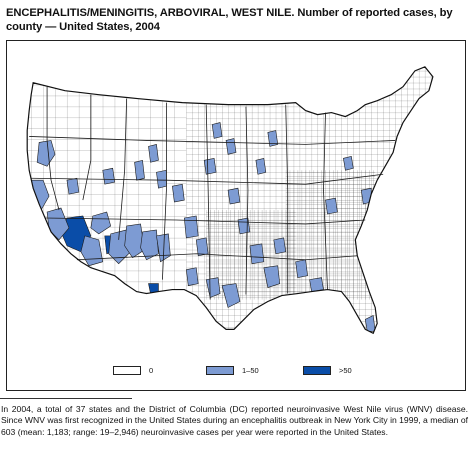 The image size is (472, 459). I want to click on map-legend: 0 1–50 >50, so click(236, 372).